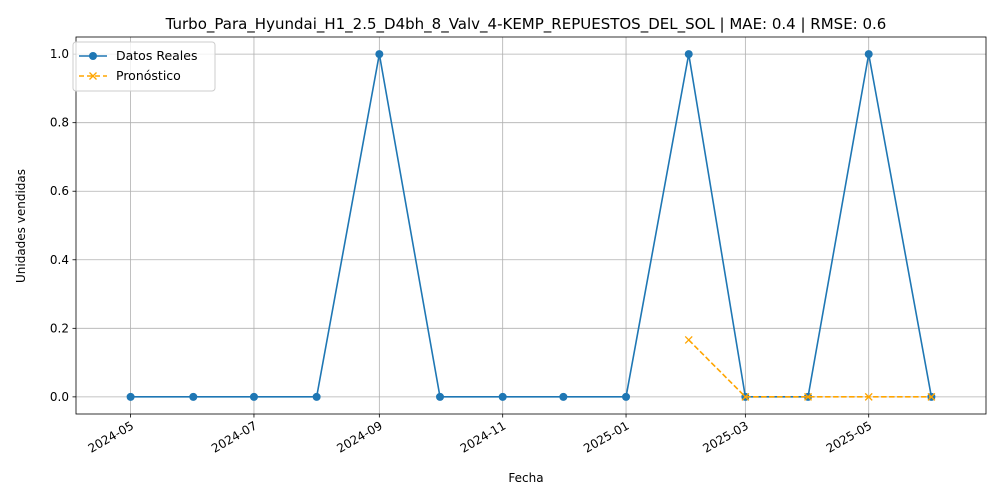  What do you see at coordinates (810, 368) in the screenshot?
I see `series-line-pron-stico` at bounding box center [810, 368].